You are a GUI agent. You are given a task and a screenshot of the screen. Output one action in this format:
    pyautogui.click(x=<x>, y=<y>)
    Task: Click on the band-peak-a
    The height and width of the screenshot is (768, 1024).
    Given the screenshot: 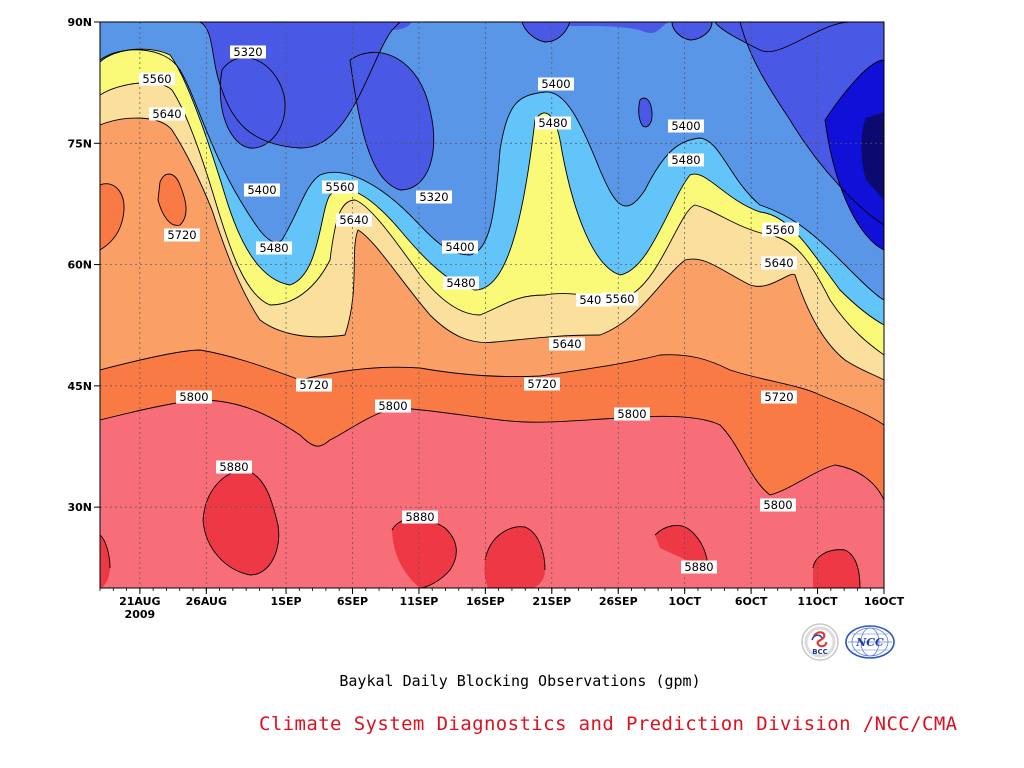 What is the action you would take?
    pyautogui.click(x=241, y=522)
    